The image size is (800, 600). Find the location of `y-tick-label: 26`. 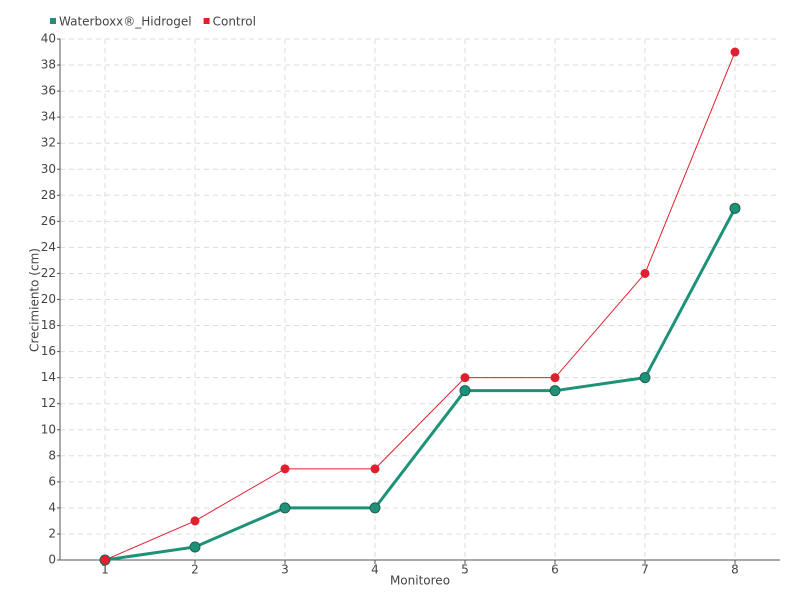

y-tick-label: 26 is located at coordinates (48, 221).